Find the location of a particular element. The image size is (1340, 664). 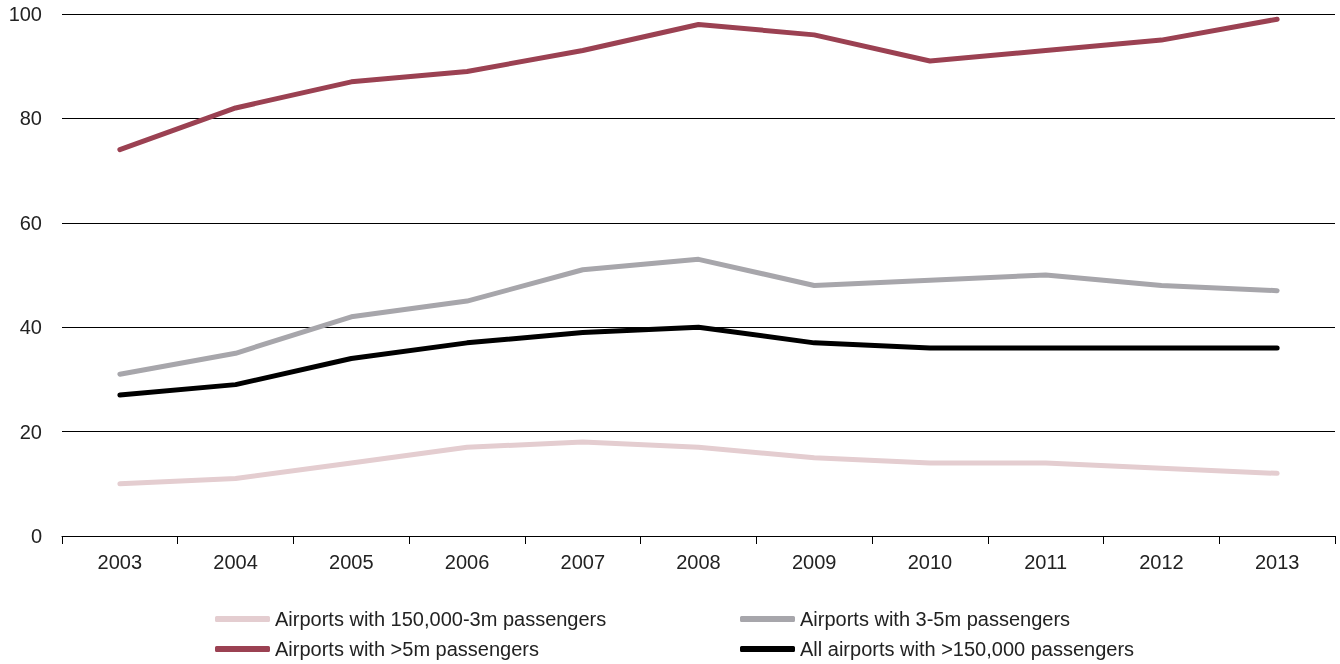

y-tick-label: 80 is located at coordinates (30, 118).